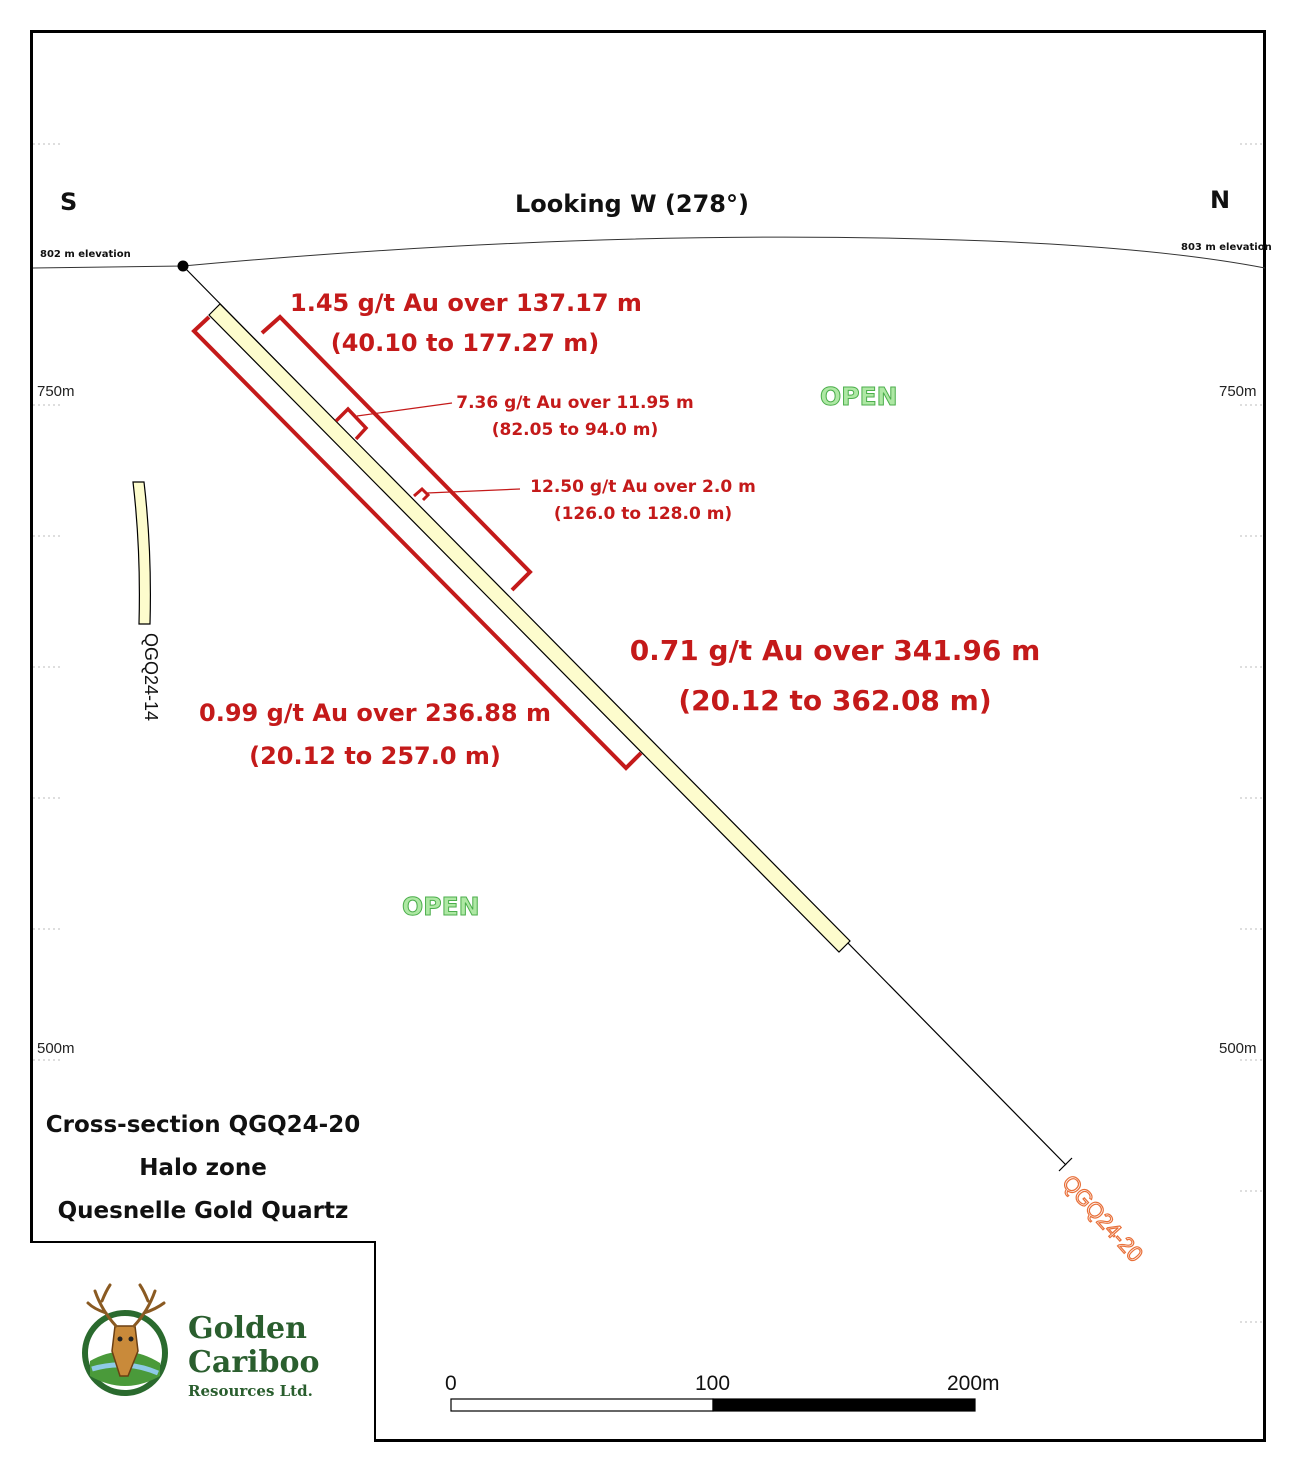 The width and height of the screenshot is (1299, 1476). I want to click on intercept-0-99-grade: 0.99 g/t Au over 236.88 m, so click(375, 713).